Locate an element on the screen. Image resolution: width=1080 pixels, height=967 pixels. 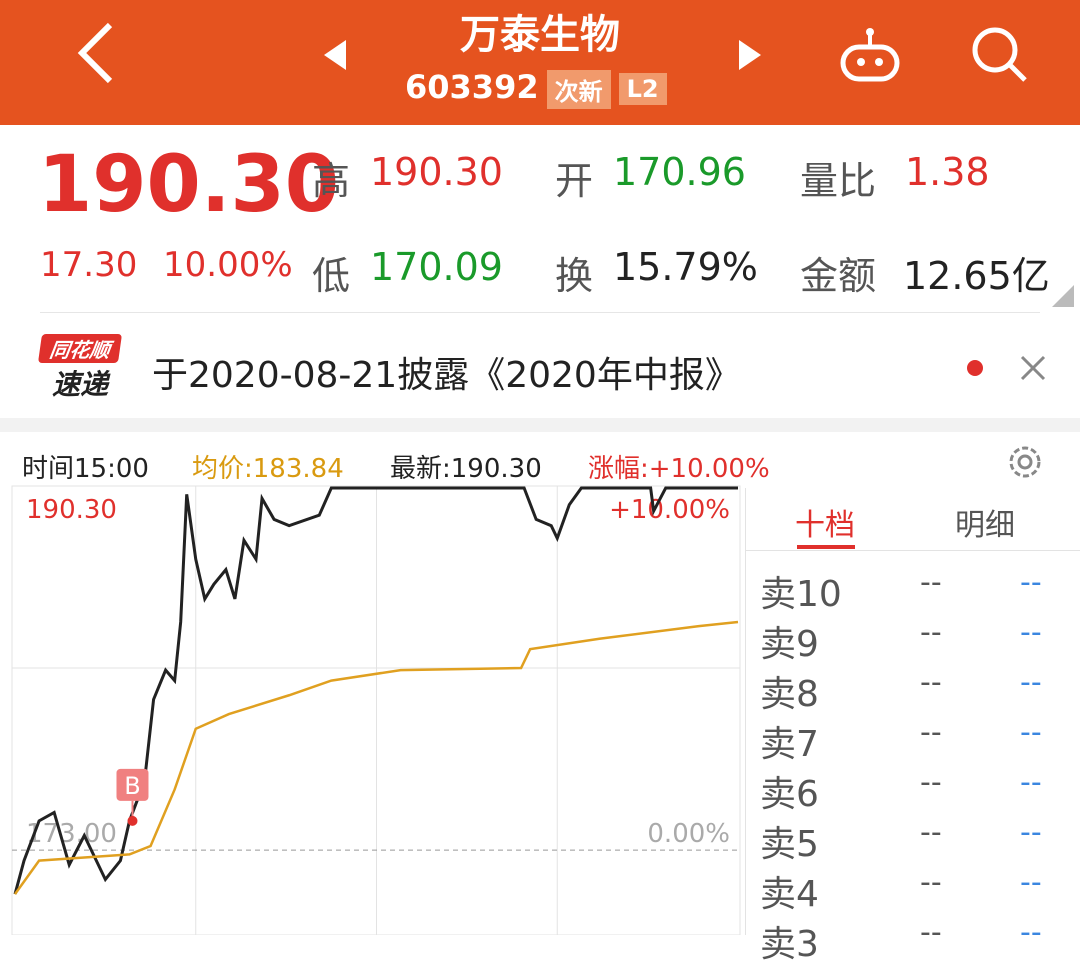
stock-name: 万泰生物 is located at coordinates (540, 35).